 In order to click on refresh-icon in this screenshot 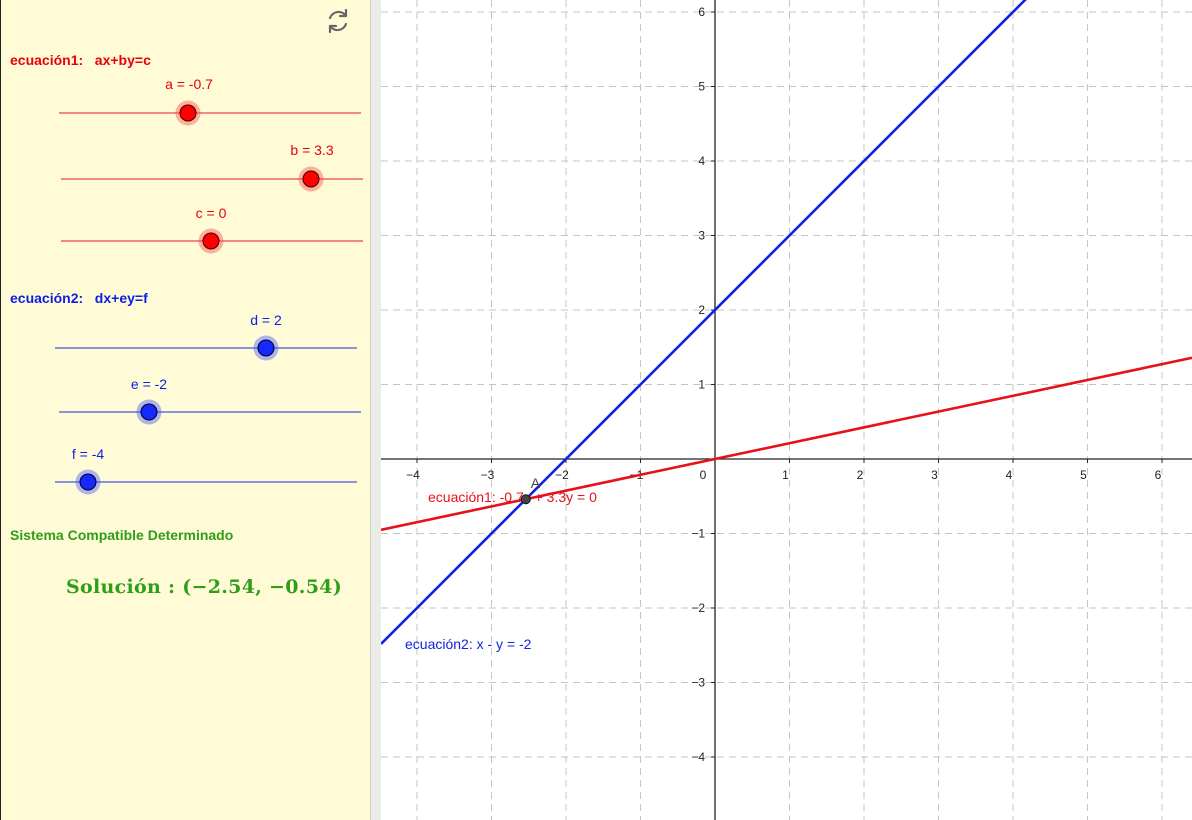, I will do `click(338, 21)`.